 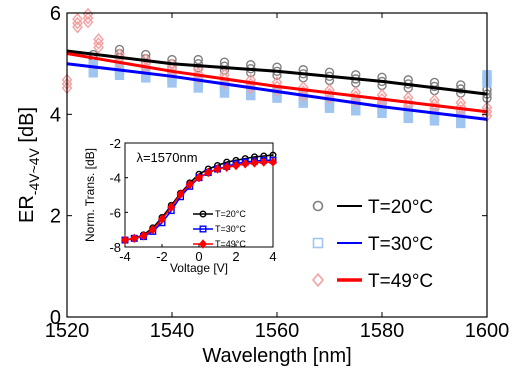 I want to click on inset-legend-label: T=20°C, so click(x=230, y=214).